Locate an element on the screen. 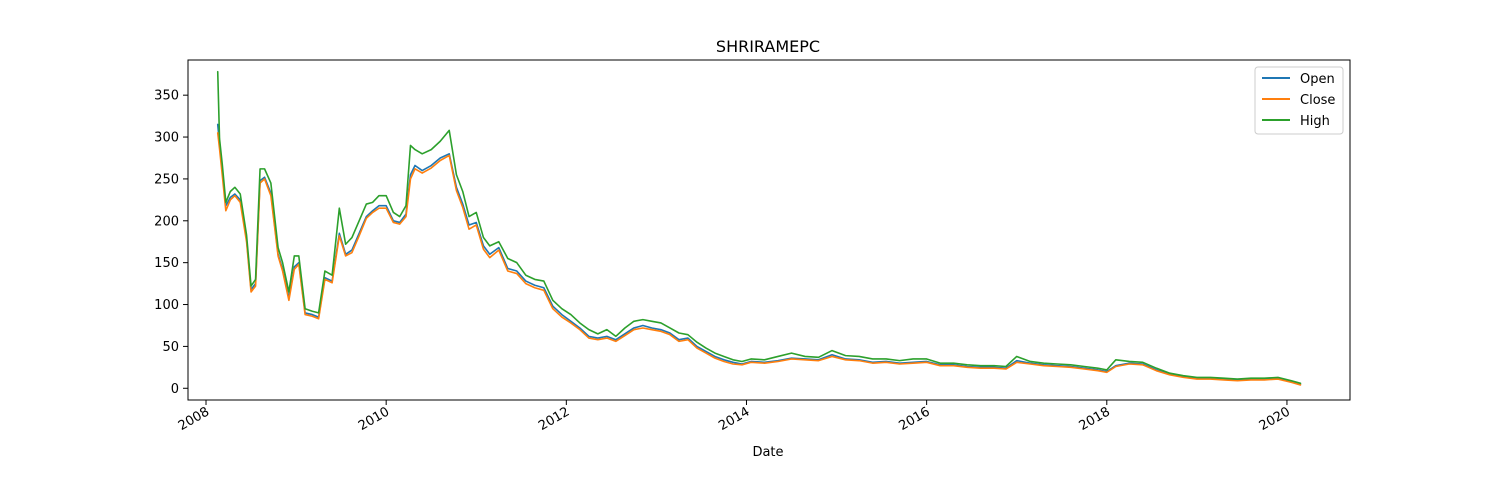 The width and height of the screenshot is (1500, 500). x-tick-label-5: 2018 is located at coordinates (1095, 419).